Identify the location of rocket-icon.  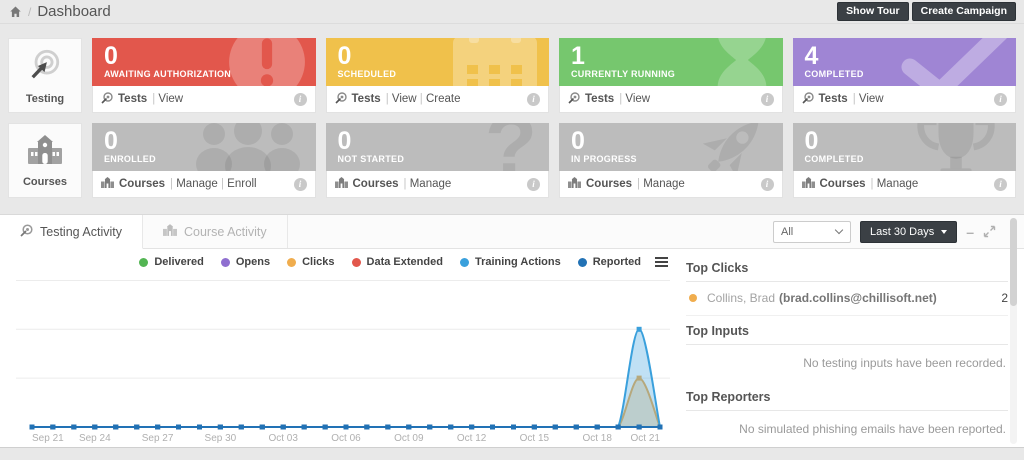
(733, 147).